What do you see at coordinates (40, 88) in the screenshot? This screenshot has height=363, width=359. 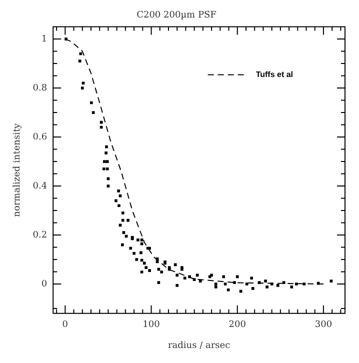 I see `y-tick-label: 0.8` at bounding box center [40, 88].